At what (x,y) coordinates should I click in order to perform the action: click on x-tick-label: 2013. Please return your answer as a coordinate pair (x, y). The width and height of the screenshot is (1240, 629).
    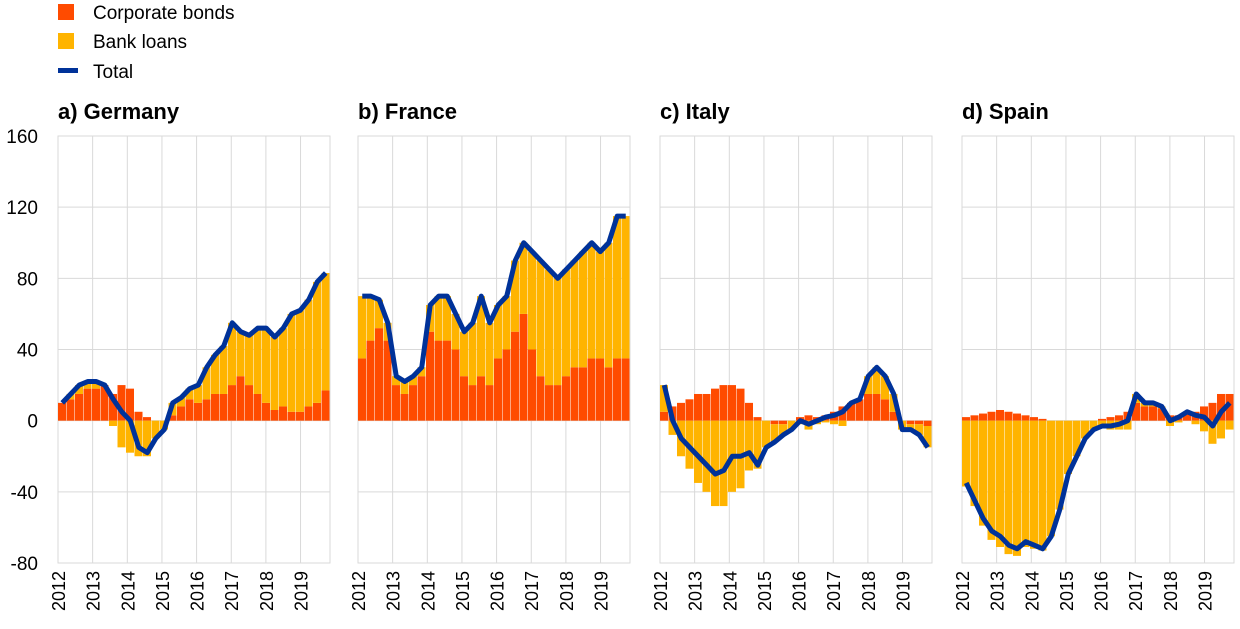
    Looking at the image, I should click on (696, 591).